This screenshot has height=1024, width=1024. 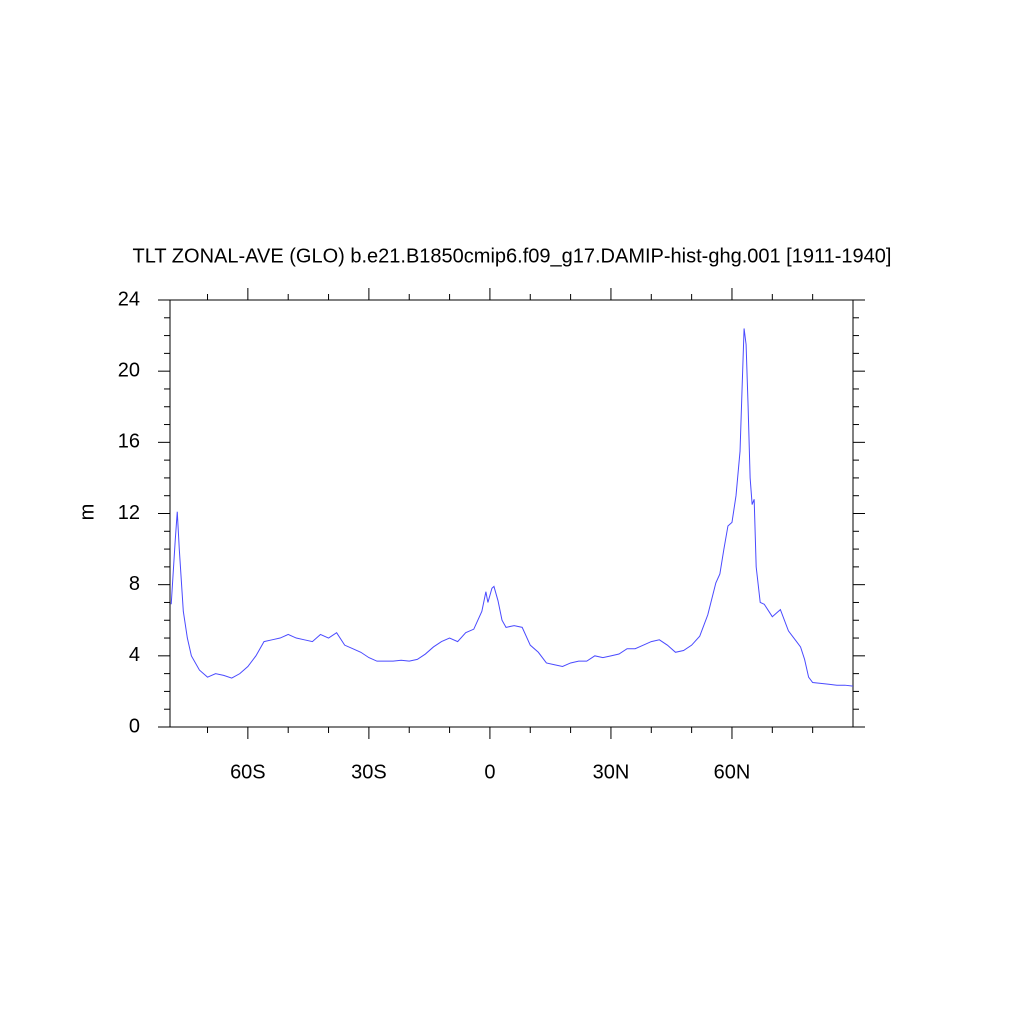 I want to click on x-tick-label: 60S, so click(x=248, y=772).